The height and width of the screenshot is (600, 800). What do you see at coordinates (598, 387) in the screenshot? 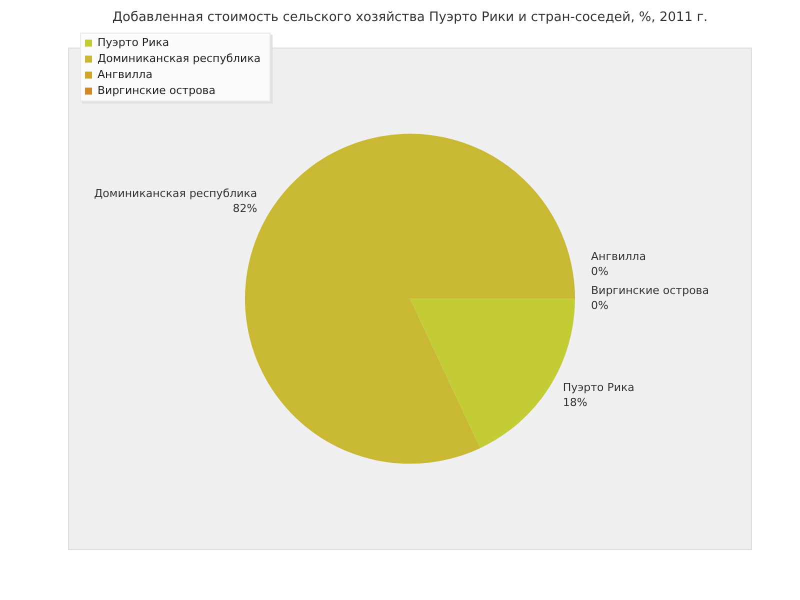
I see `slice-label: Пуэрто Рика` at bounding box center [598, 387].